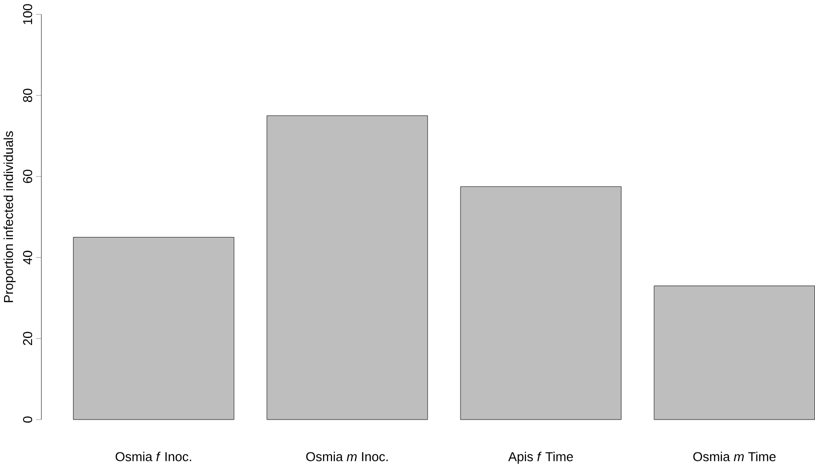  I want to click on x-tick-label: Apis f Time, so click(540, 458).